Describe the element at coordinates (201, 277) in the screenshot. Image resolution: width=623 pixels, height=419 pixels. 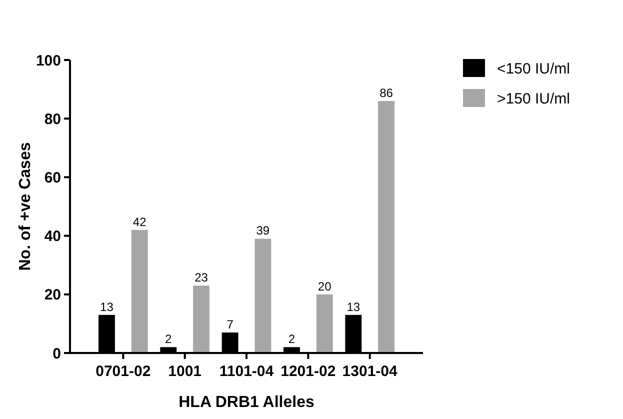
I see `data-label: 23` at that location.